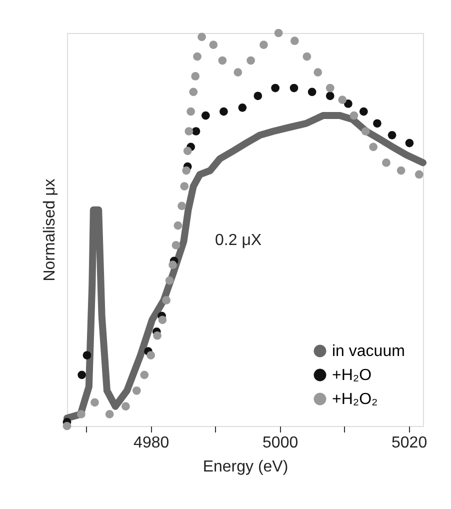  I want to click on y-axis-title: Normalised μx, so click(50, 230).